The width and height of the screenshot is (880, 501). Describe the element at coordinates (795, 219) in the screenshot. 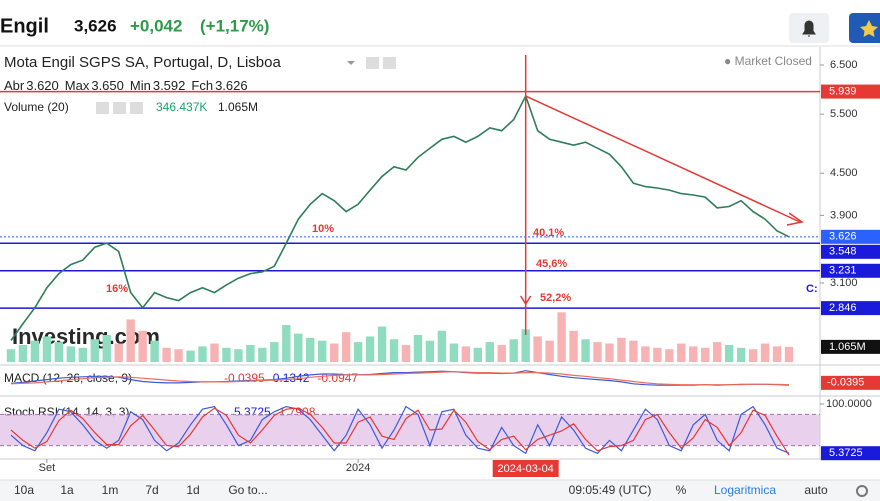

I see `trend-arrow` at that location.